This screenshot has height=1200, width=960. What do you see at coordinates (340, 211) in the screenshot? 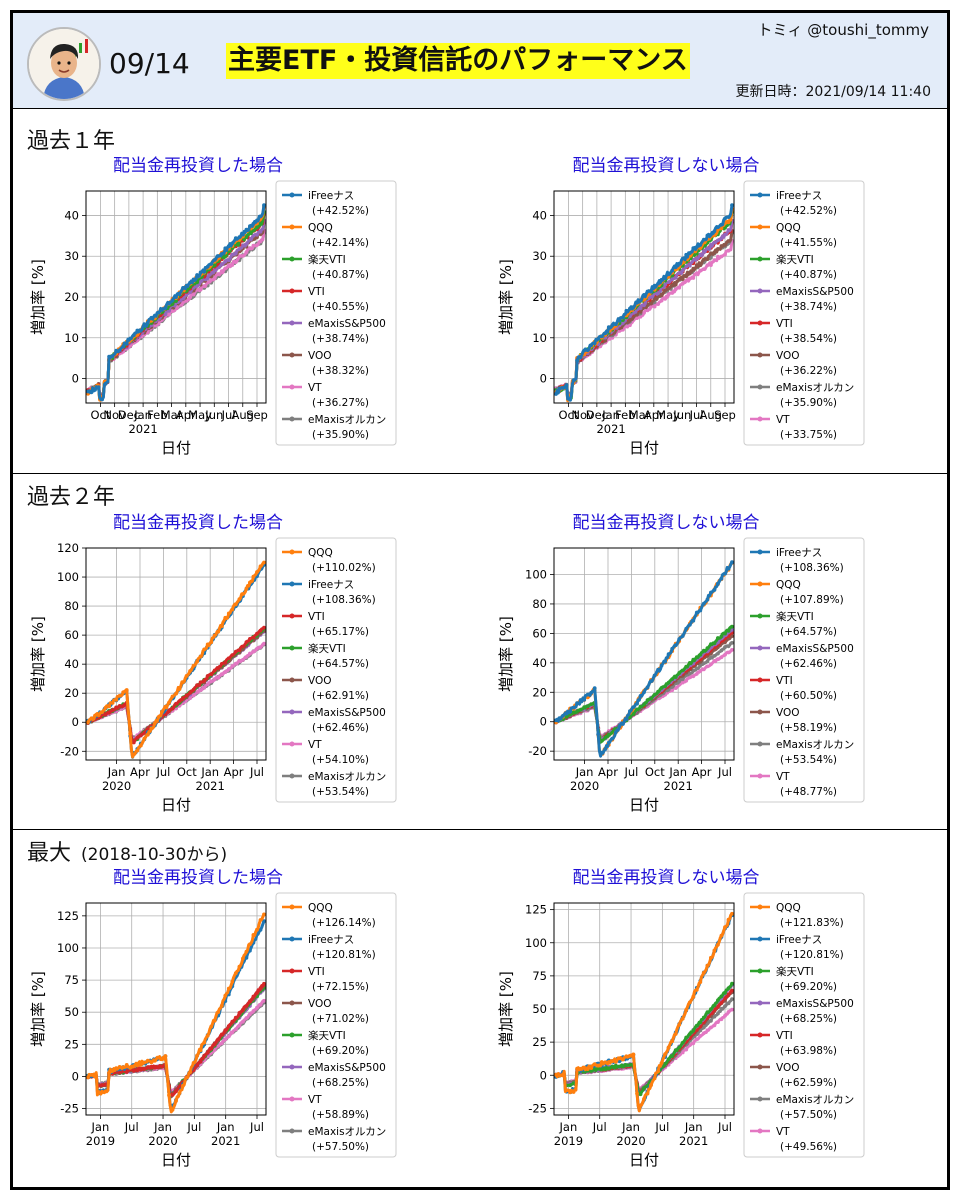
I see `legend-entry-value: (+42.52%)` at bounding box center [340, 211].